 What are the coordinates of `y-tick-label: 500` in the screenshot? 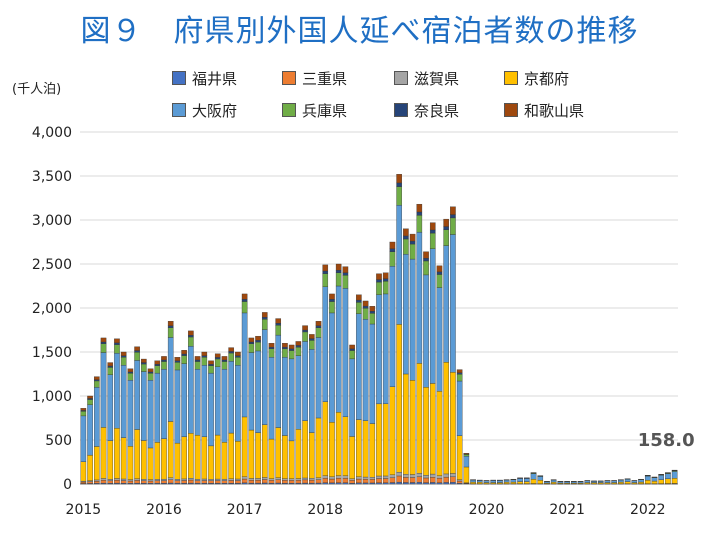 It's located at (58, 441).